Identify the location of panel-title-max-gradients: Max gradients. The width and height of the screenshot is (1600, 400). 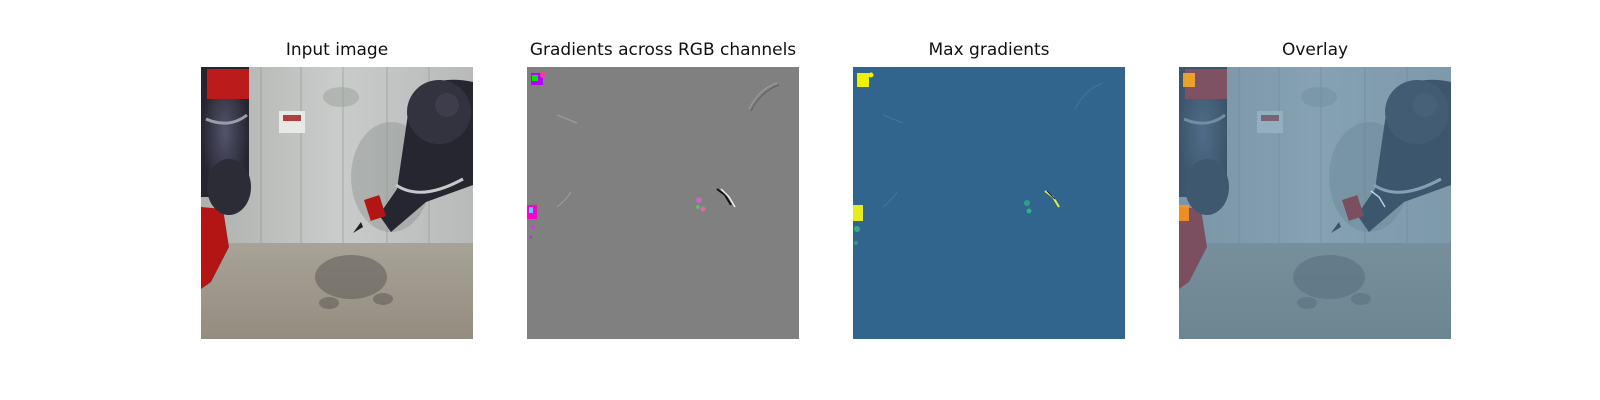
(989, 50).